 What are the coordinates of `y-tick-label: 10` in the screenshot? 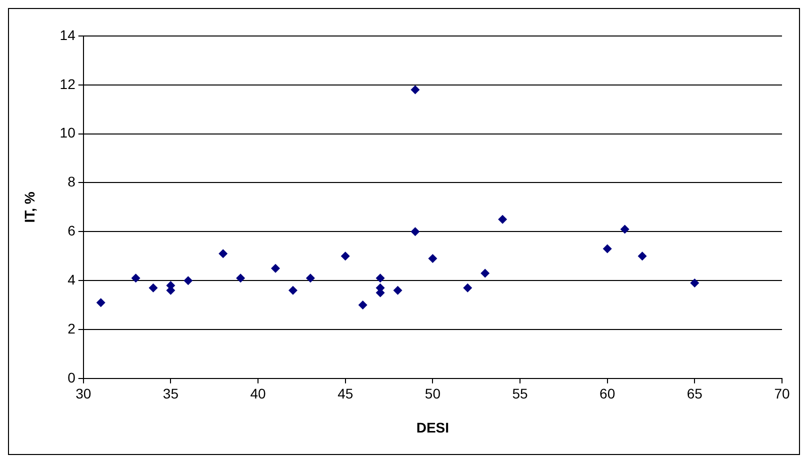 It's located at (68, 132).